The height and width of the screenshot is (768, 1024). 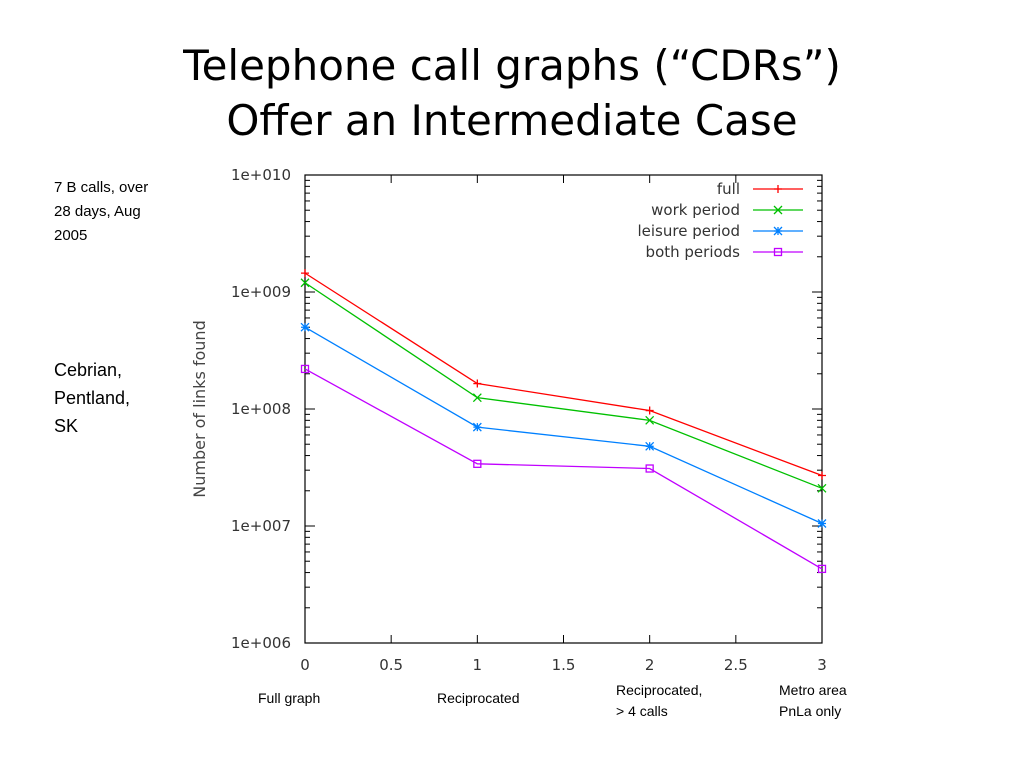 What do you see at coordinates (778, 231) in the screenshot?
I see `legend-marker-leisure-period` at bounding box center [778, 231].